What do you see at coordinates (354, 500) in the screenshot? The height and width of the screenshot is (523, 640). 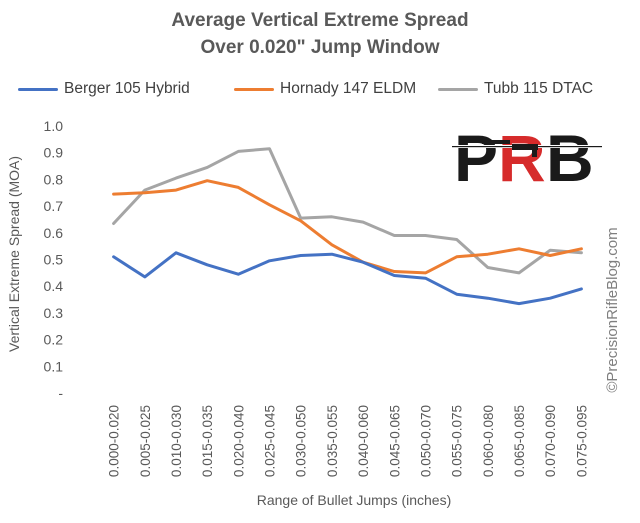 I see `x-axis-label: Range of Bullet Jumps (inches)` at bounding box center [354, 500].